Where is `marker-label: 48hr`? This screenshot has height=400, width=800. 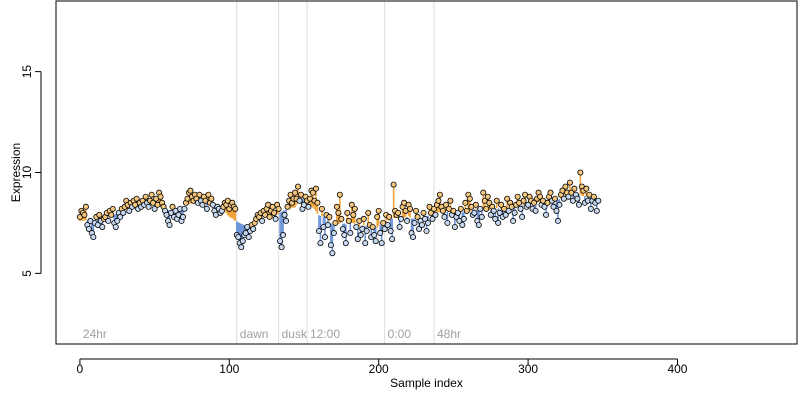
marker-label: 48hr is located at coordinates (449, 334).